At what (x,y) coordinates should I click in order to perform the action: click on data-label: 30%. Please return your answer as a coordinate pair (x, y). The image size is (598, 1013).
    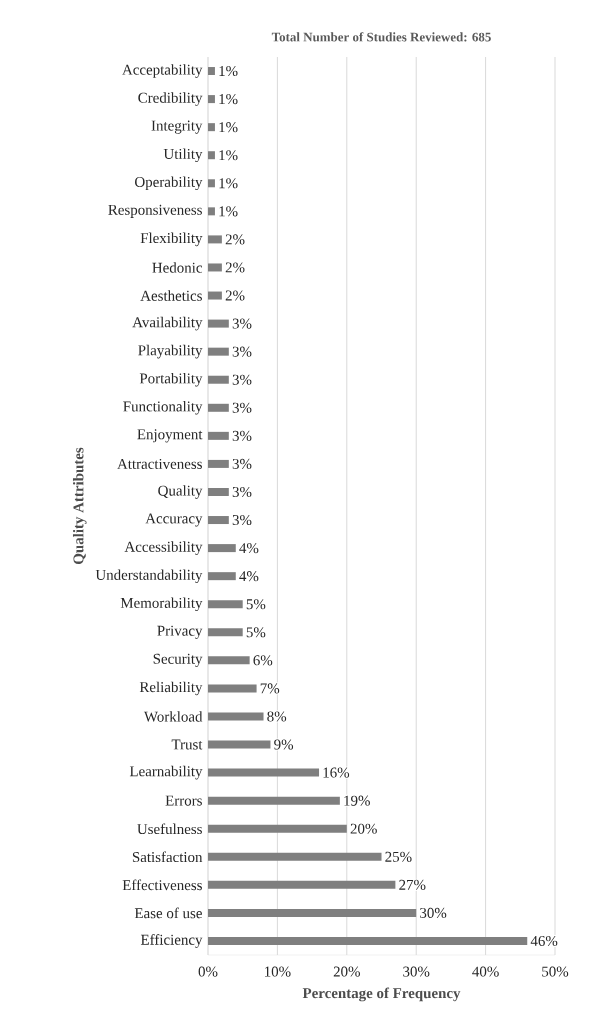
    Looking at the image, I should click on (433, 912).